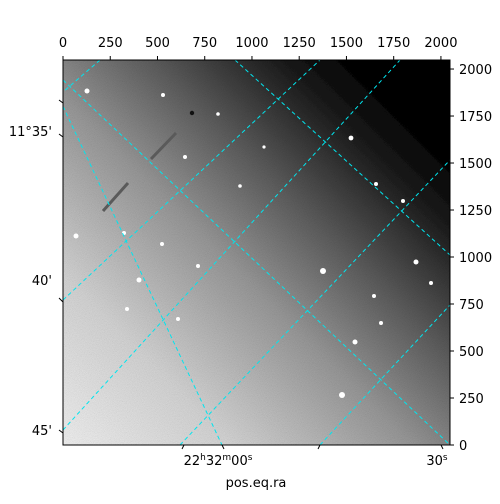  Describe the element at coordinates (256, 483) in the screenshot. I see `x-axis-label: pos.eq.ra` at that location.